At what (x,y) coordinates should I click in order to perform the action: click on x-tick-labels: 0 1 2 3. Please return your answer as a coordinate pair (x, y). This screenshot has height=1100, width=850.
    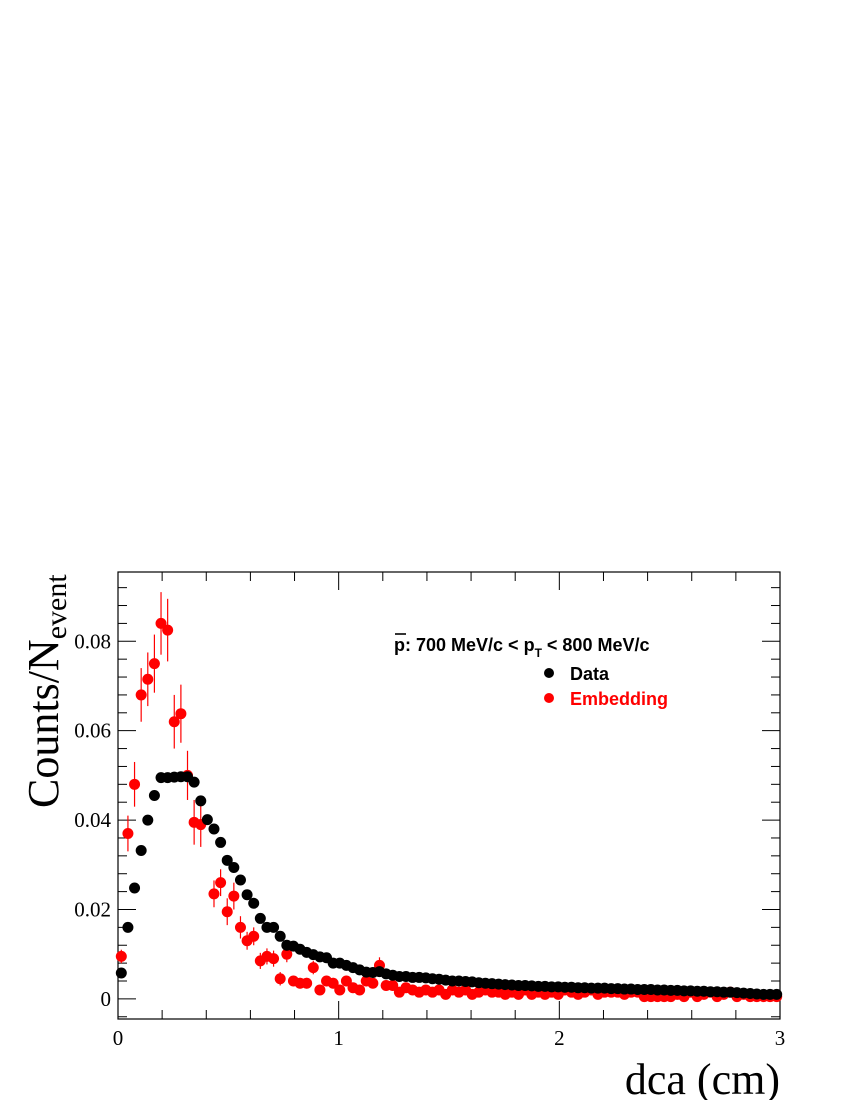
    Looking at the image, I should click on (449, 1038).